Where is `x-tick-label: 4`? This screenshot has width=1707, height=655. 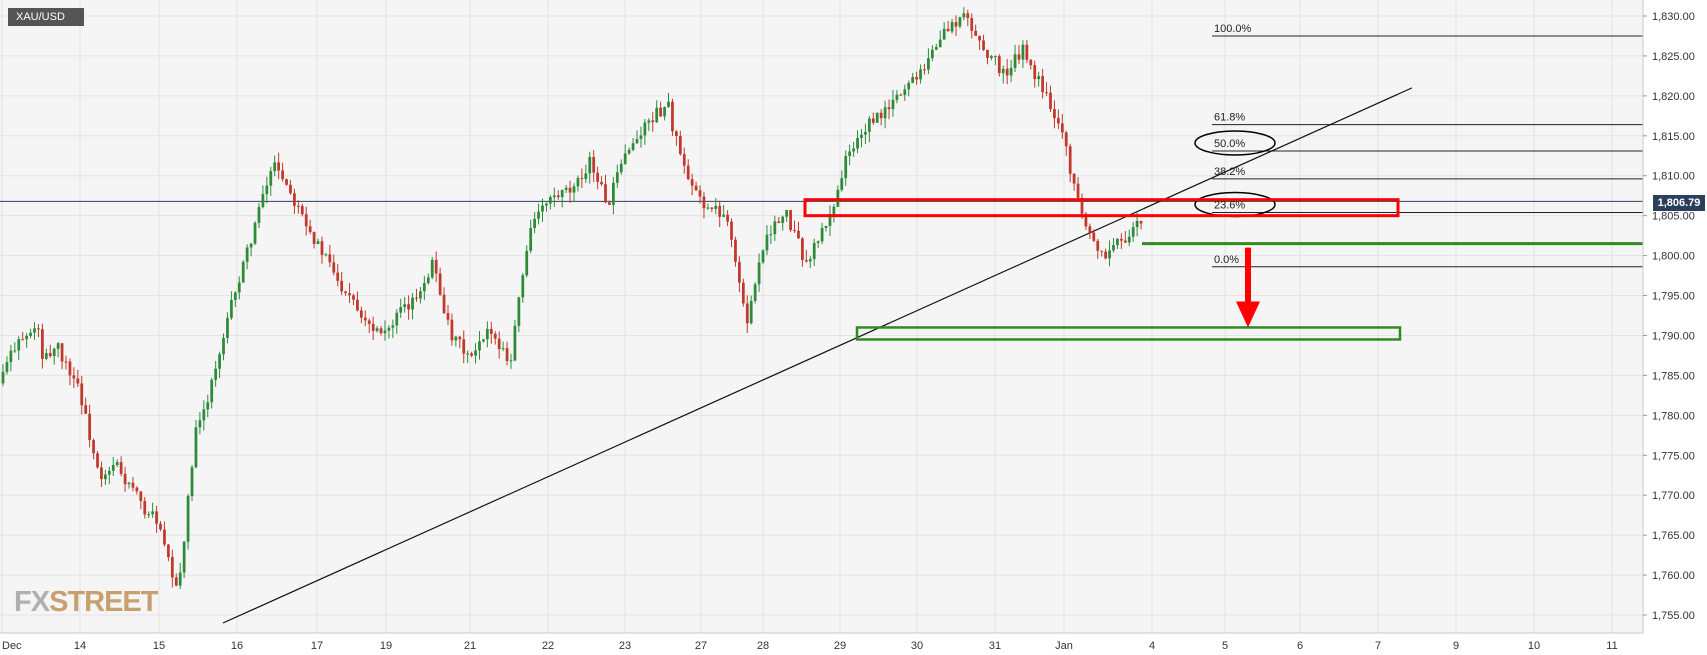 x-tick-label: 4 is located at coordinates (1152, 646).